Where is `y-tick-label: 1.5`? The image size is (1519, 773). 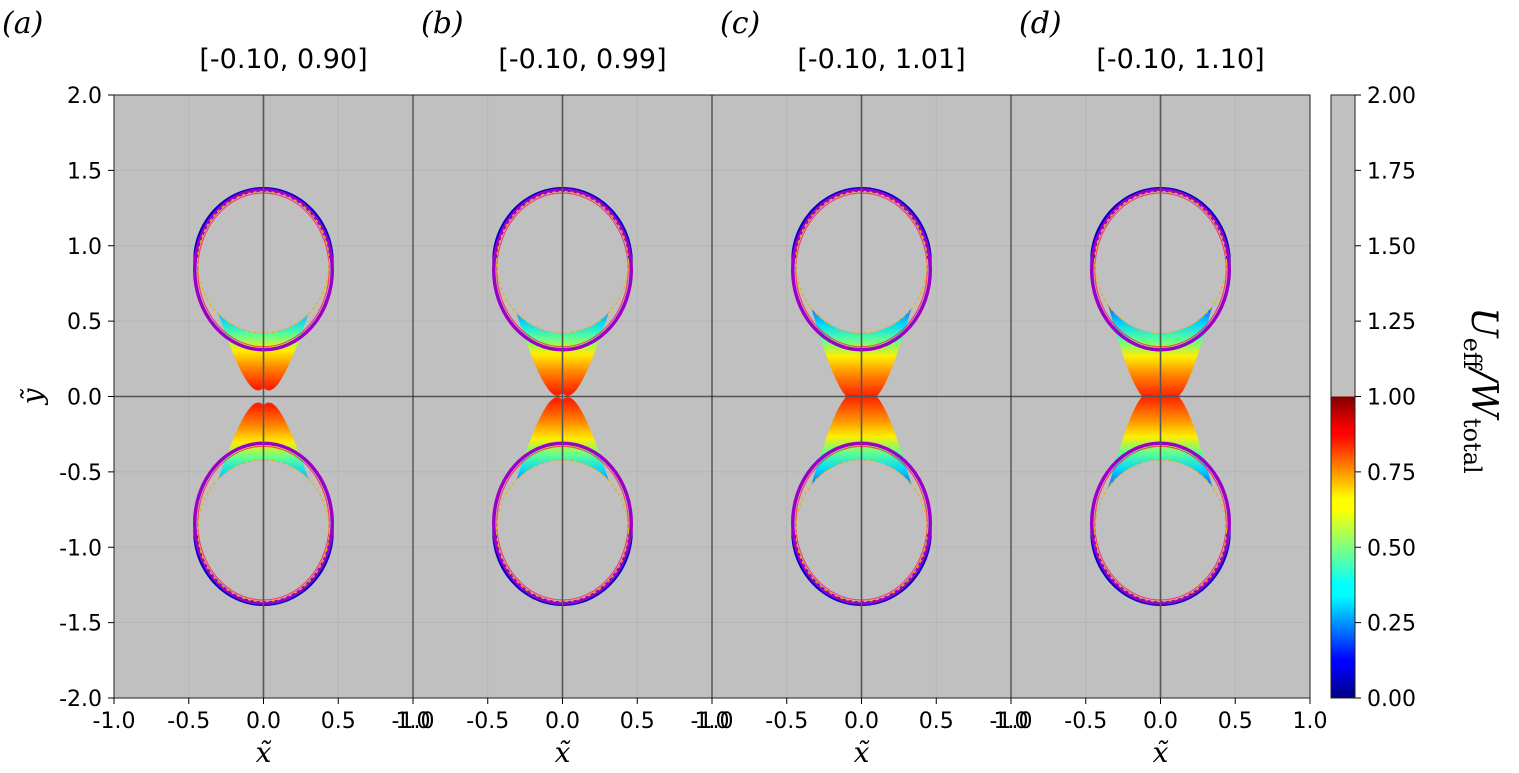 y-tick-label: 1.5 is located at coordinates (84, 171).